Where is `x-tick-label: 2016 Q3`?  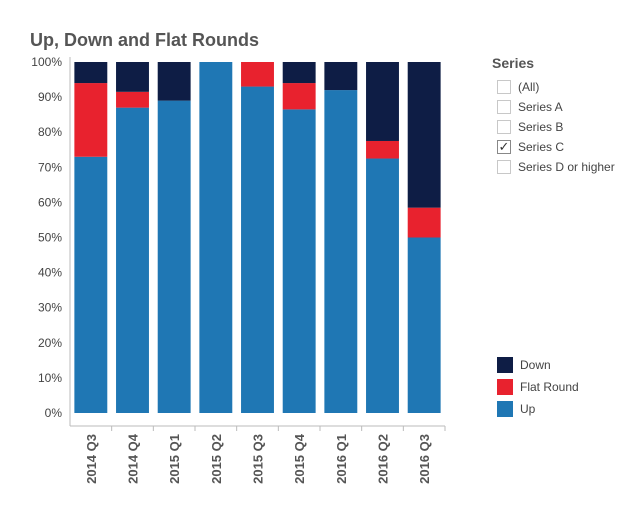 x-tick-label: 2016 Q3 is located at coordinates (424, 459).